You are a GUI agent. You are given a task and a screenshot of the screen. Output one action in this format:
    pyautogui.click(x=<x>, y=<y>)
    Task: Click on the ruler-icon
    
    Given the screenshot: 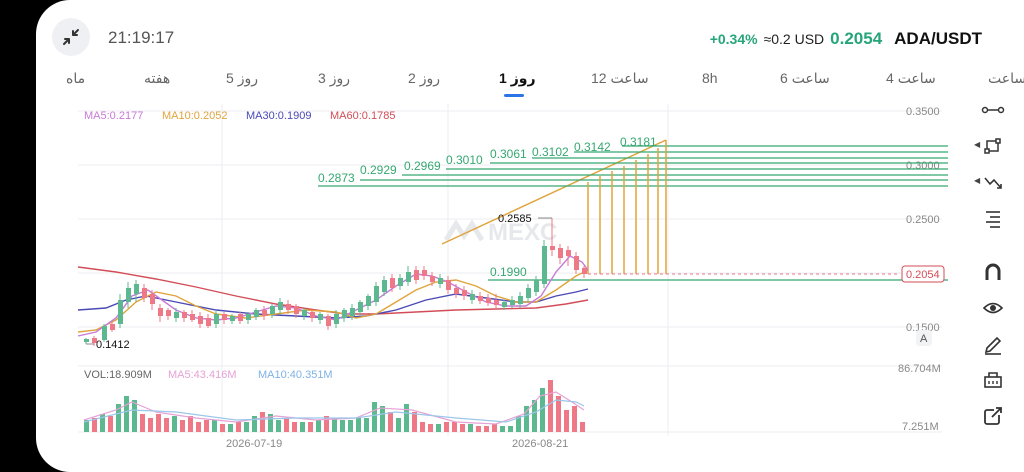 What is the action you would take?
    pyautogui.click(x=993, y=380)
    